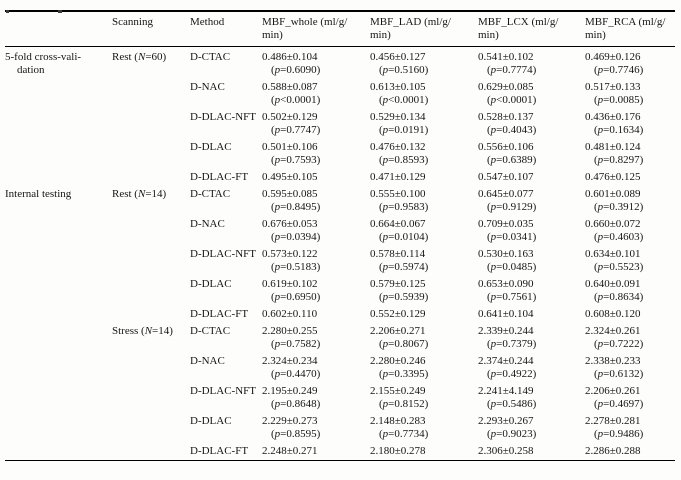  Describe the element at coordinates (305, 28) in the screenshot. I see `column-header-mbf-whole: MBF_whole (ml/g/ min)` at that location.